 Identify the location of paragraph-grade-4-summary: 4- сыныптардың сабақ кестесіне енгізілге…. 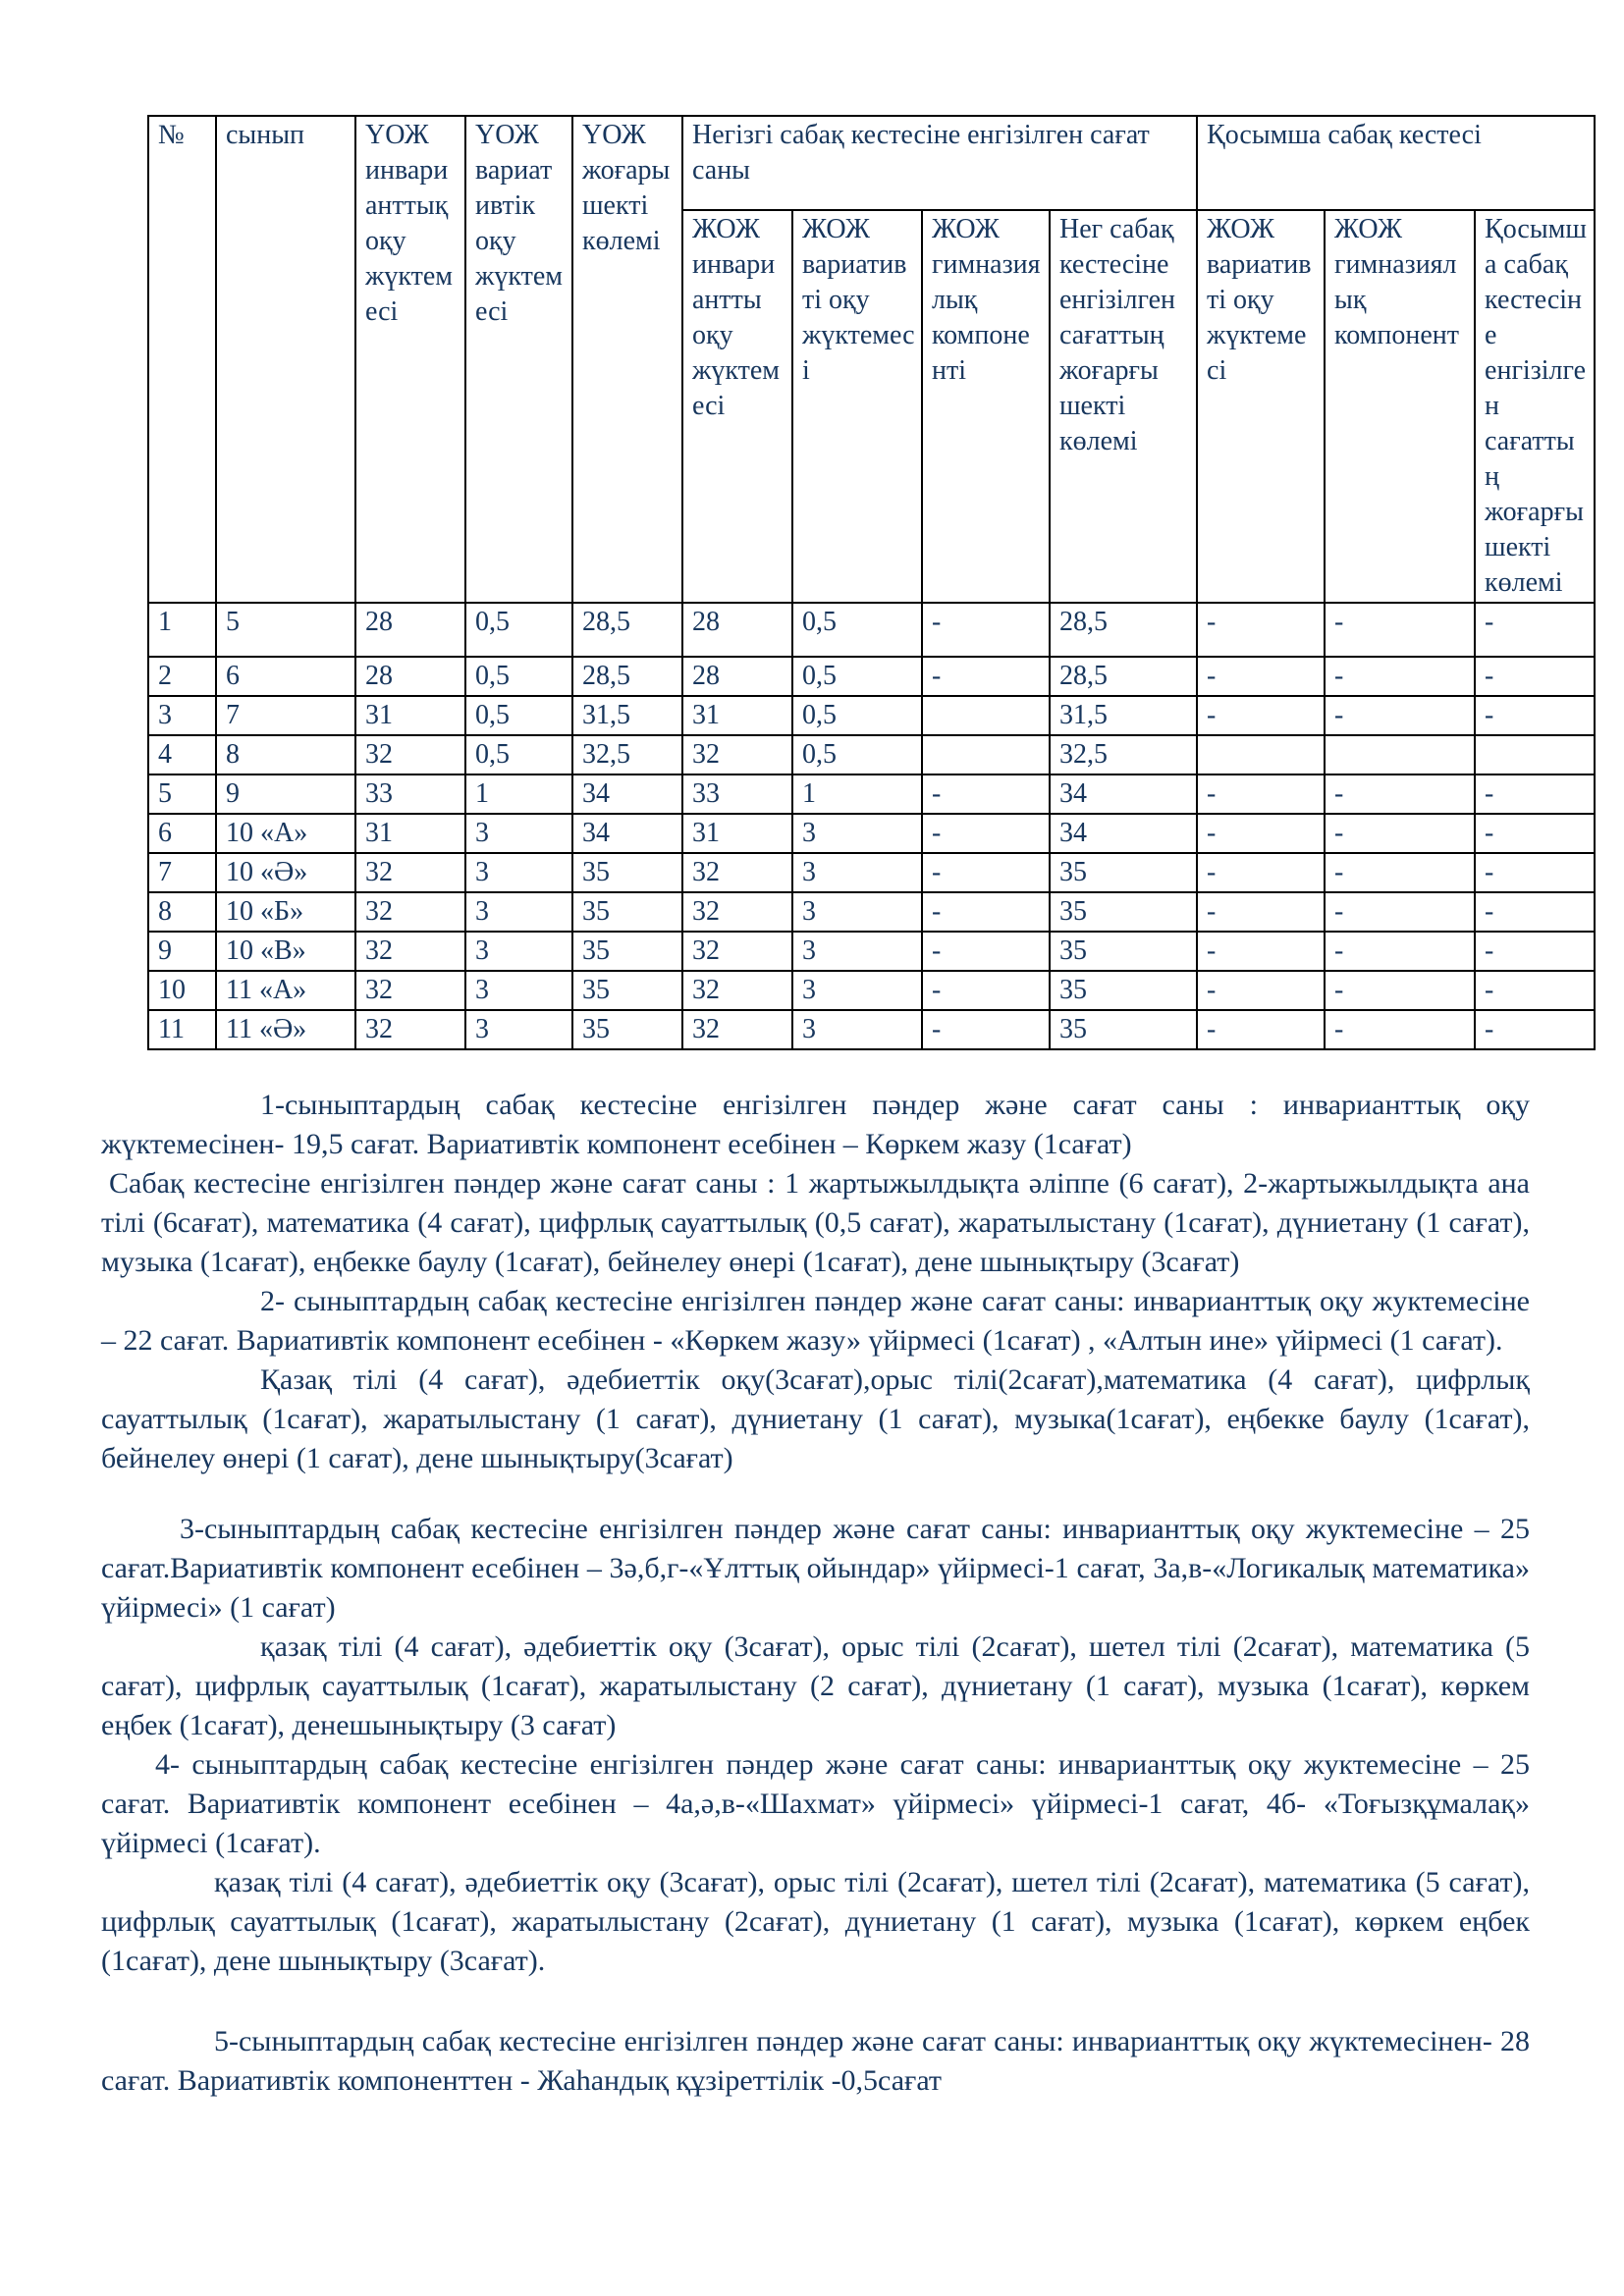
(815, 1804).